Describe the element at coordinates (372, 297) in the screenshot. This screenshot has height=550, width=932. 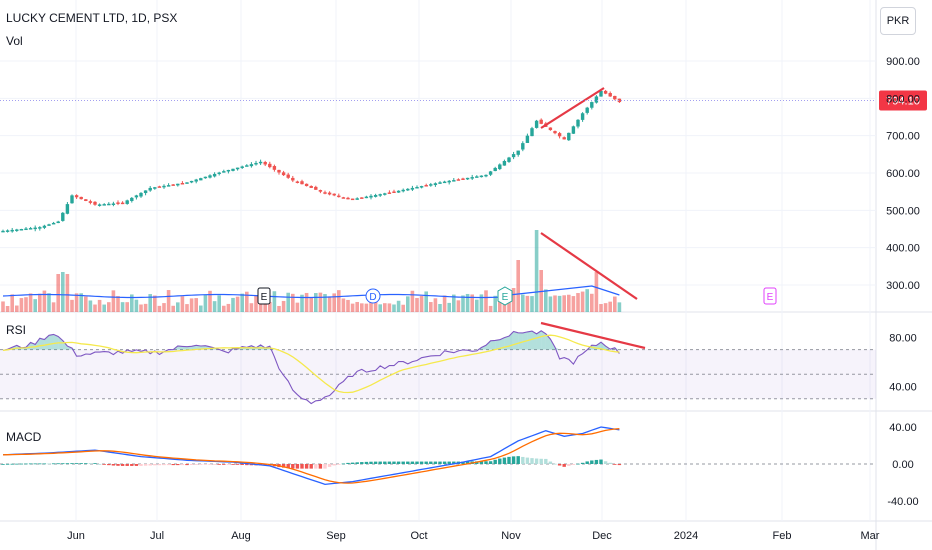
I see `event-letter: D` at that location.